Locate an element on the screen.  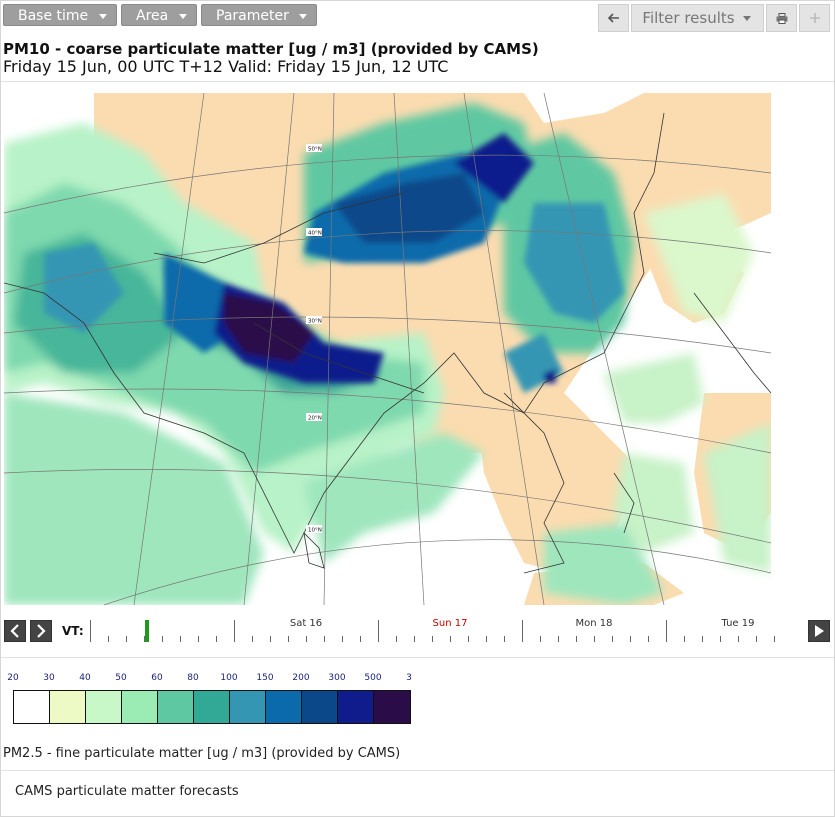
toolbar: Base time Area Parameter Filter results is located at coordinates (417, 17).